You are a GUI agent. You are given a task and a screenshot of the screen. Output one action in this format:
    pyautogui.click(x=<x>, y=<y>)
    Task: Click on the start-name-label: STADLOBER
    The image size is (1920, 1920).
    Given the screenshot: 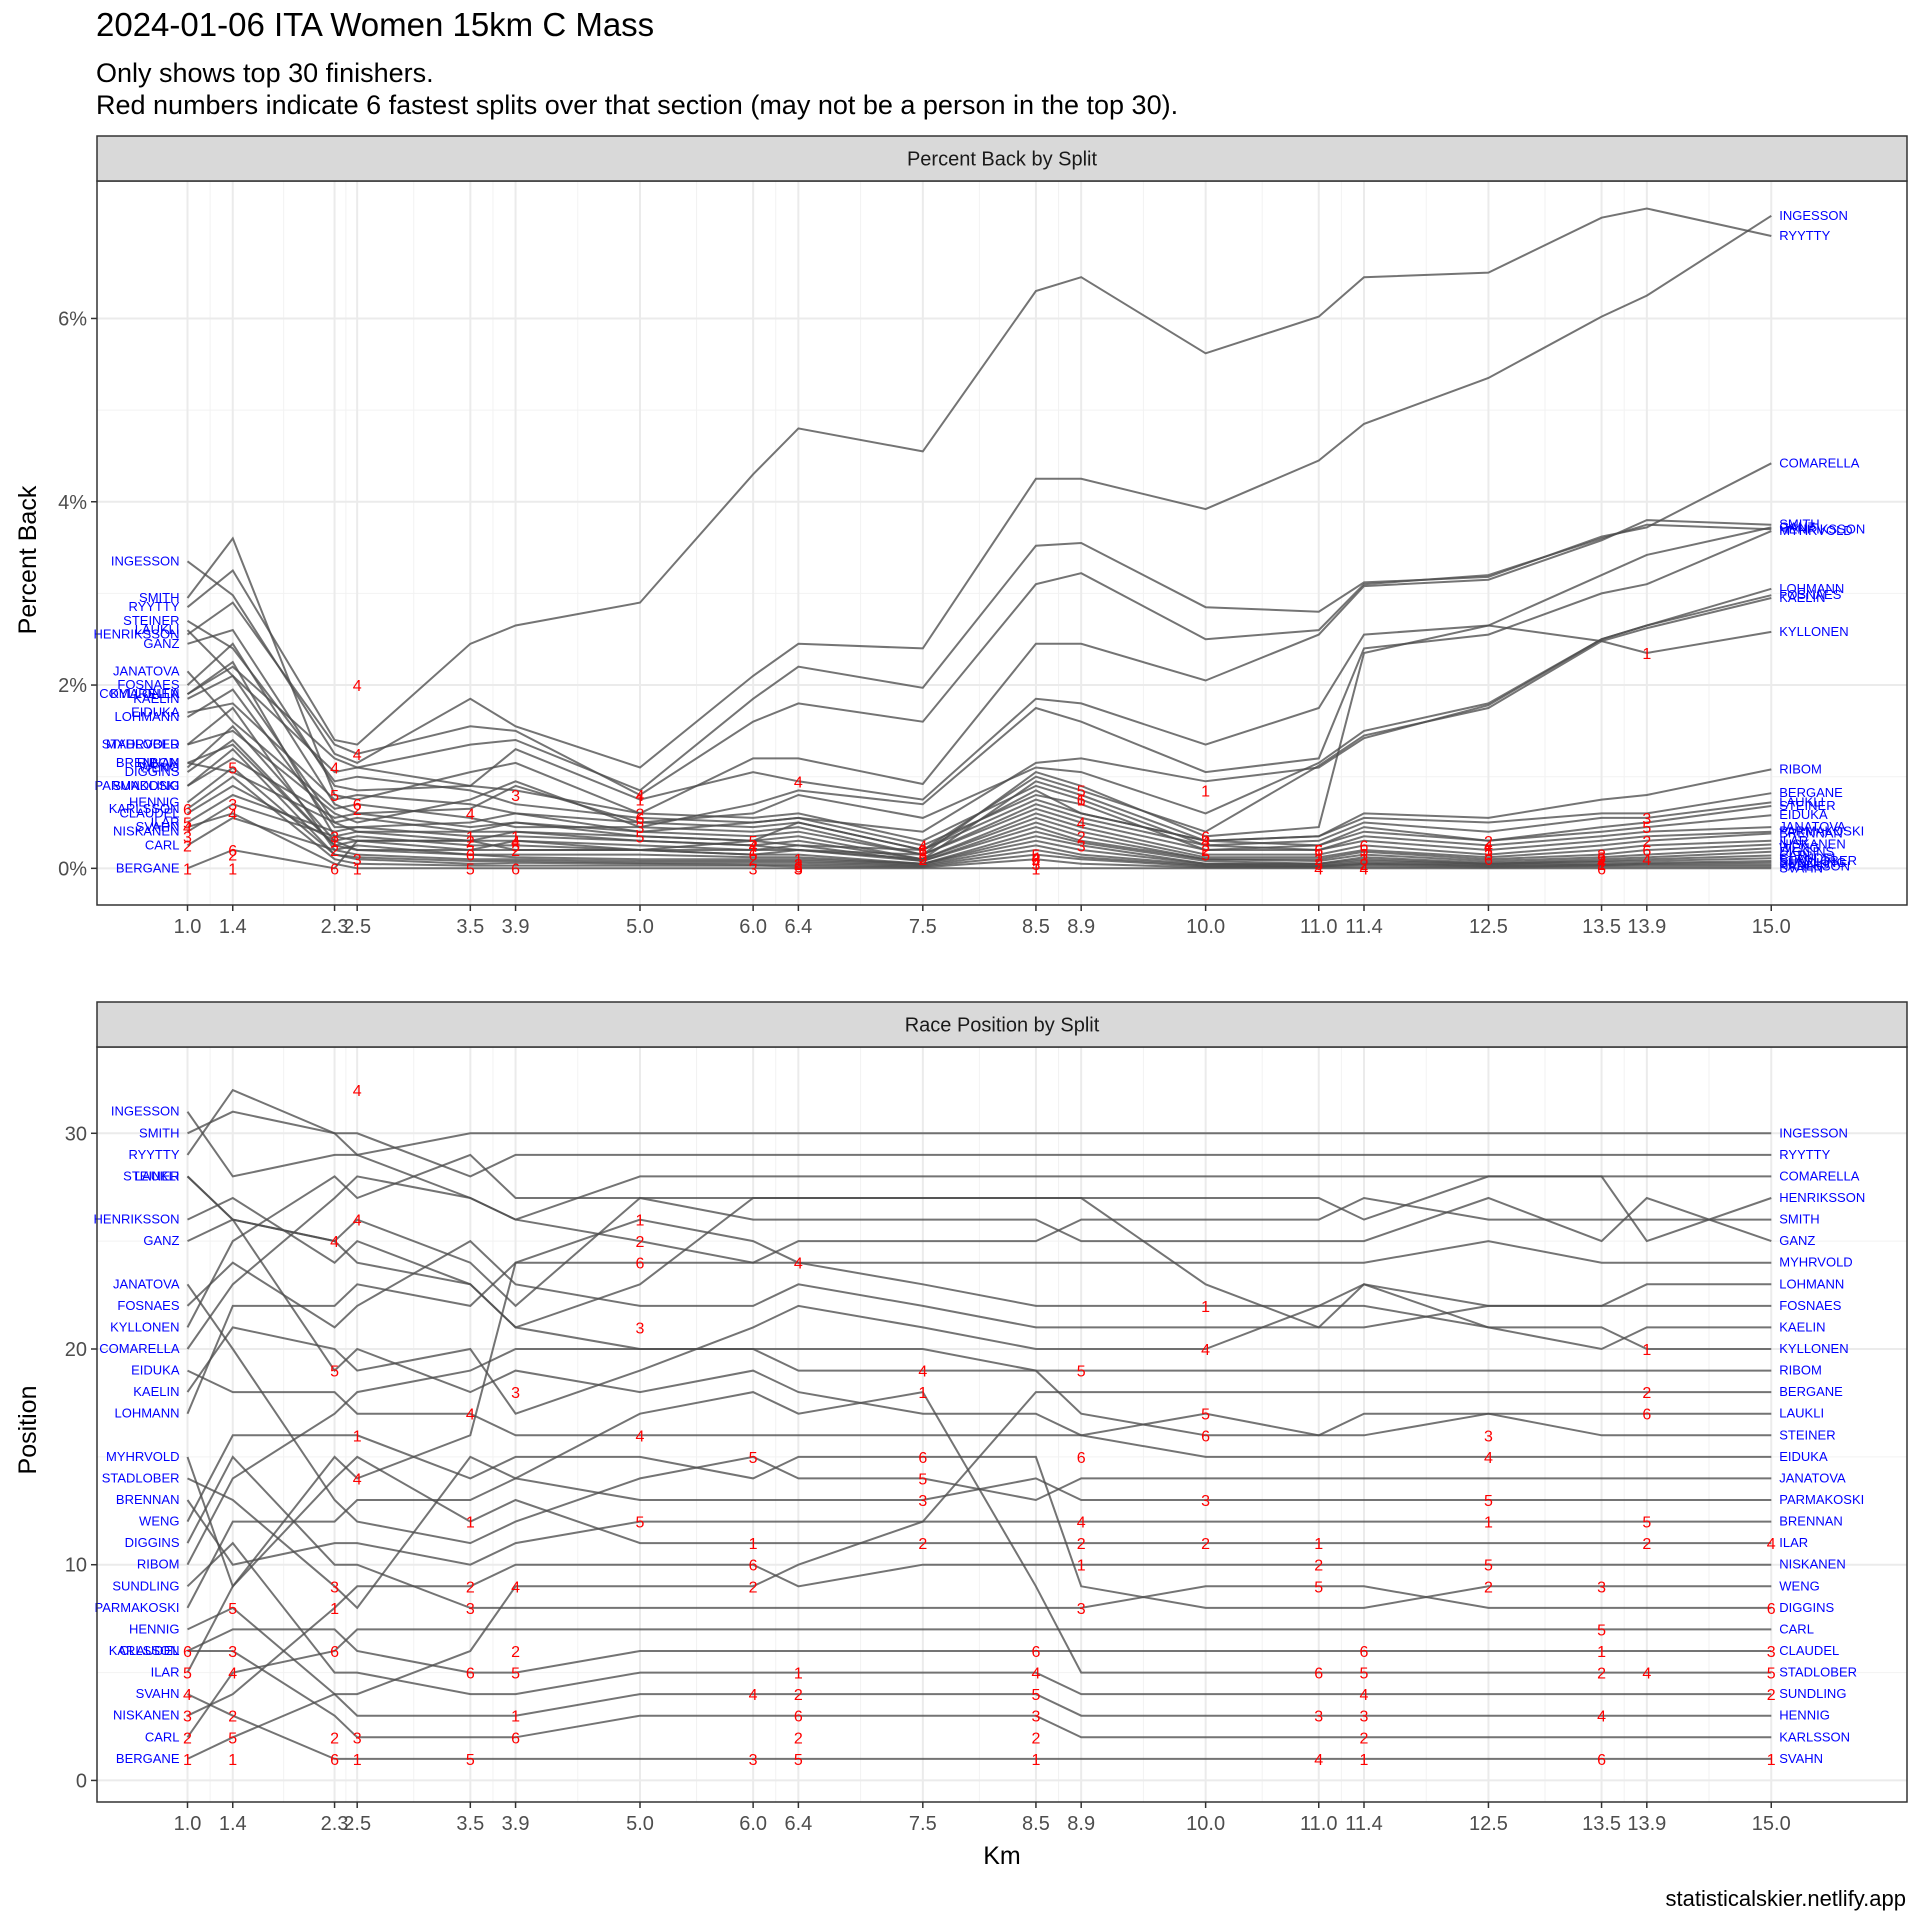 What is the action you would take?
    pyautogui.click(x=141, y=744)
    